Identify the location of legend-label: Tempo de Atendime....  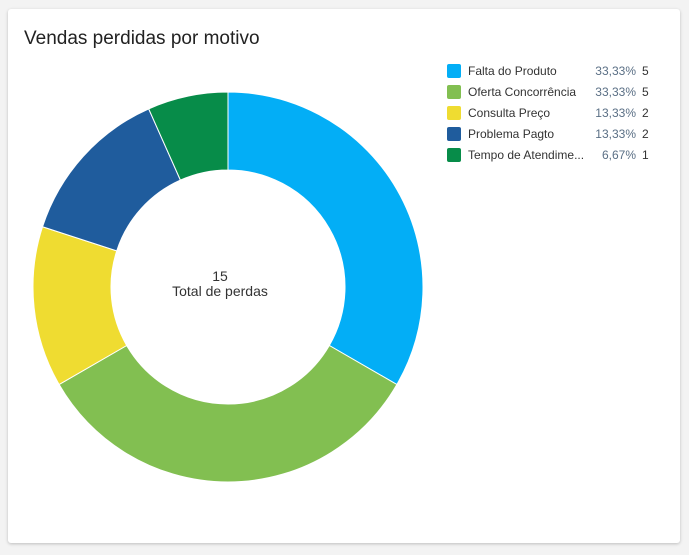
(526, 154).